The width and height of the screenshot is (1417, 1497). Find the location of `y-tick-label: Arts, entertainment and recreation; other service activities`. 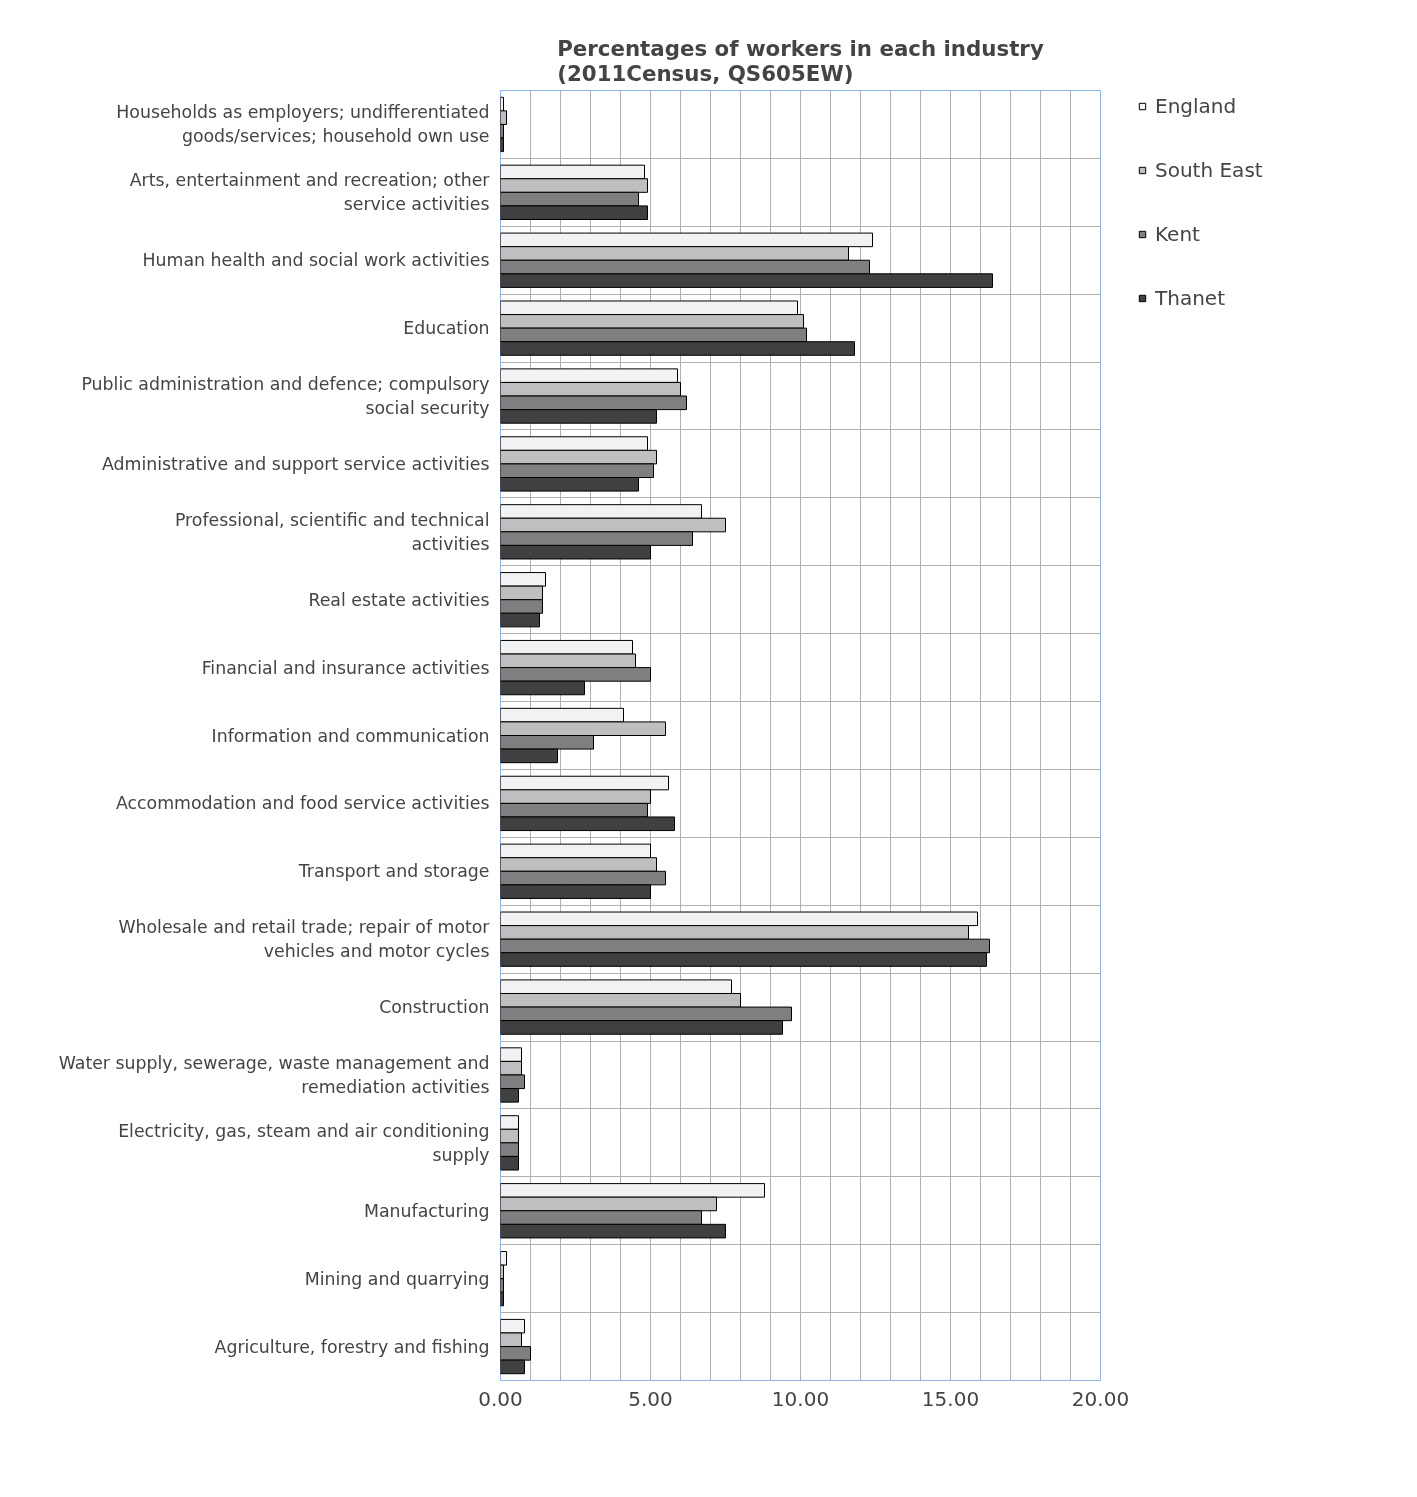

y-tick-label: Arts, entertainment and recreation; other service activities is located at coordinates (310, 192).